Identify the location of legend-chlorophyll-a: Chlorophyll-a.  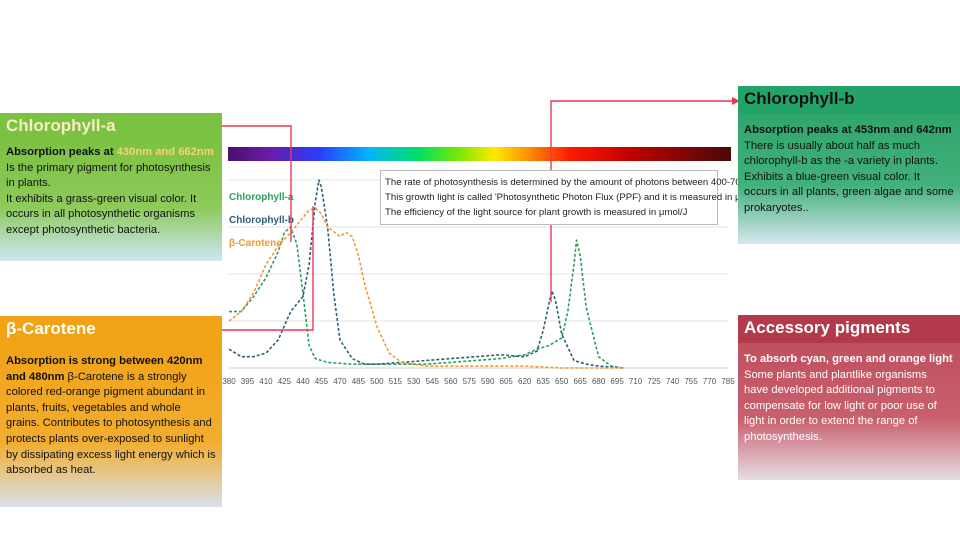
(261, 197).